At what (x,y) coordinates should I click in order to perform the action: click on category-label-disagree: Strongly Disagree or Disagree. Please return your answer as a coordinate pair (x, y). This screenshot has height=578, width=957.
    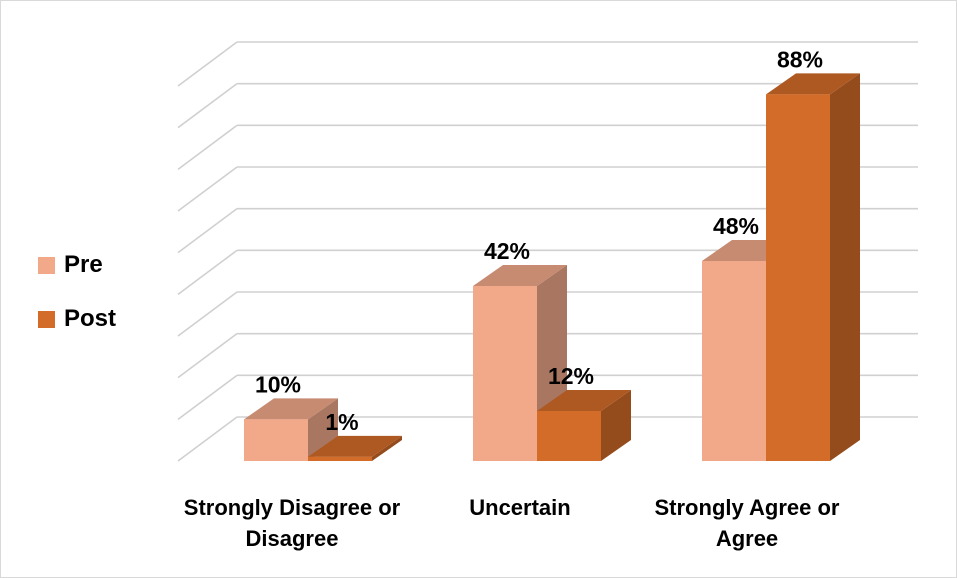
    Looking at the image, I should click on (292, 523).